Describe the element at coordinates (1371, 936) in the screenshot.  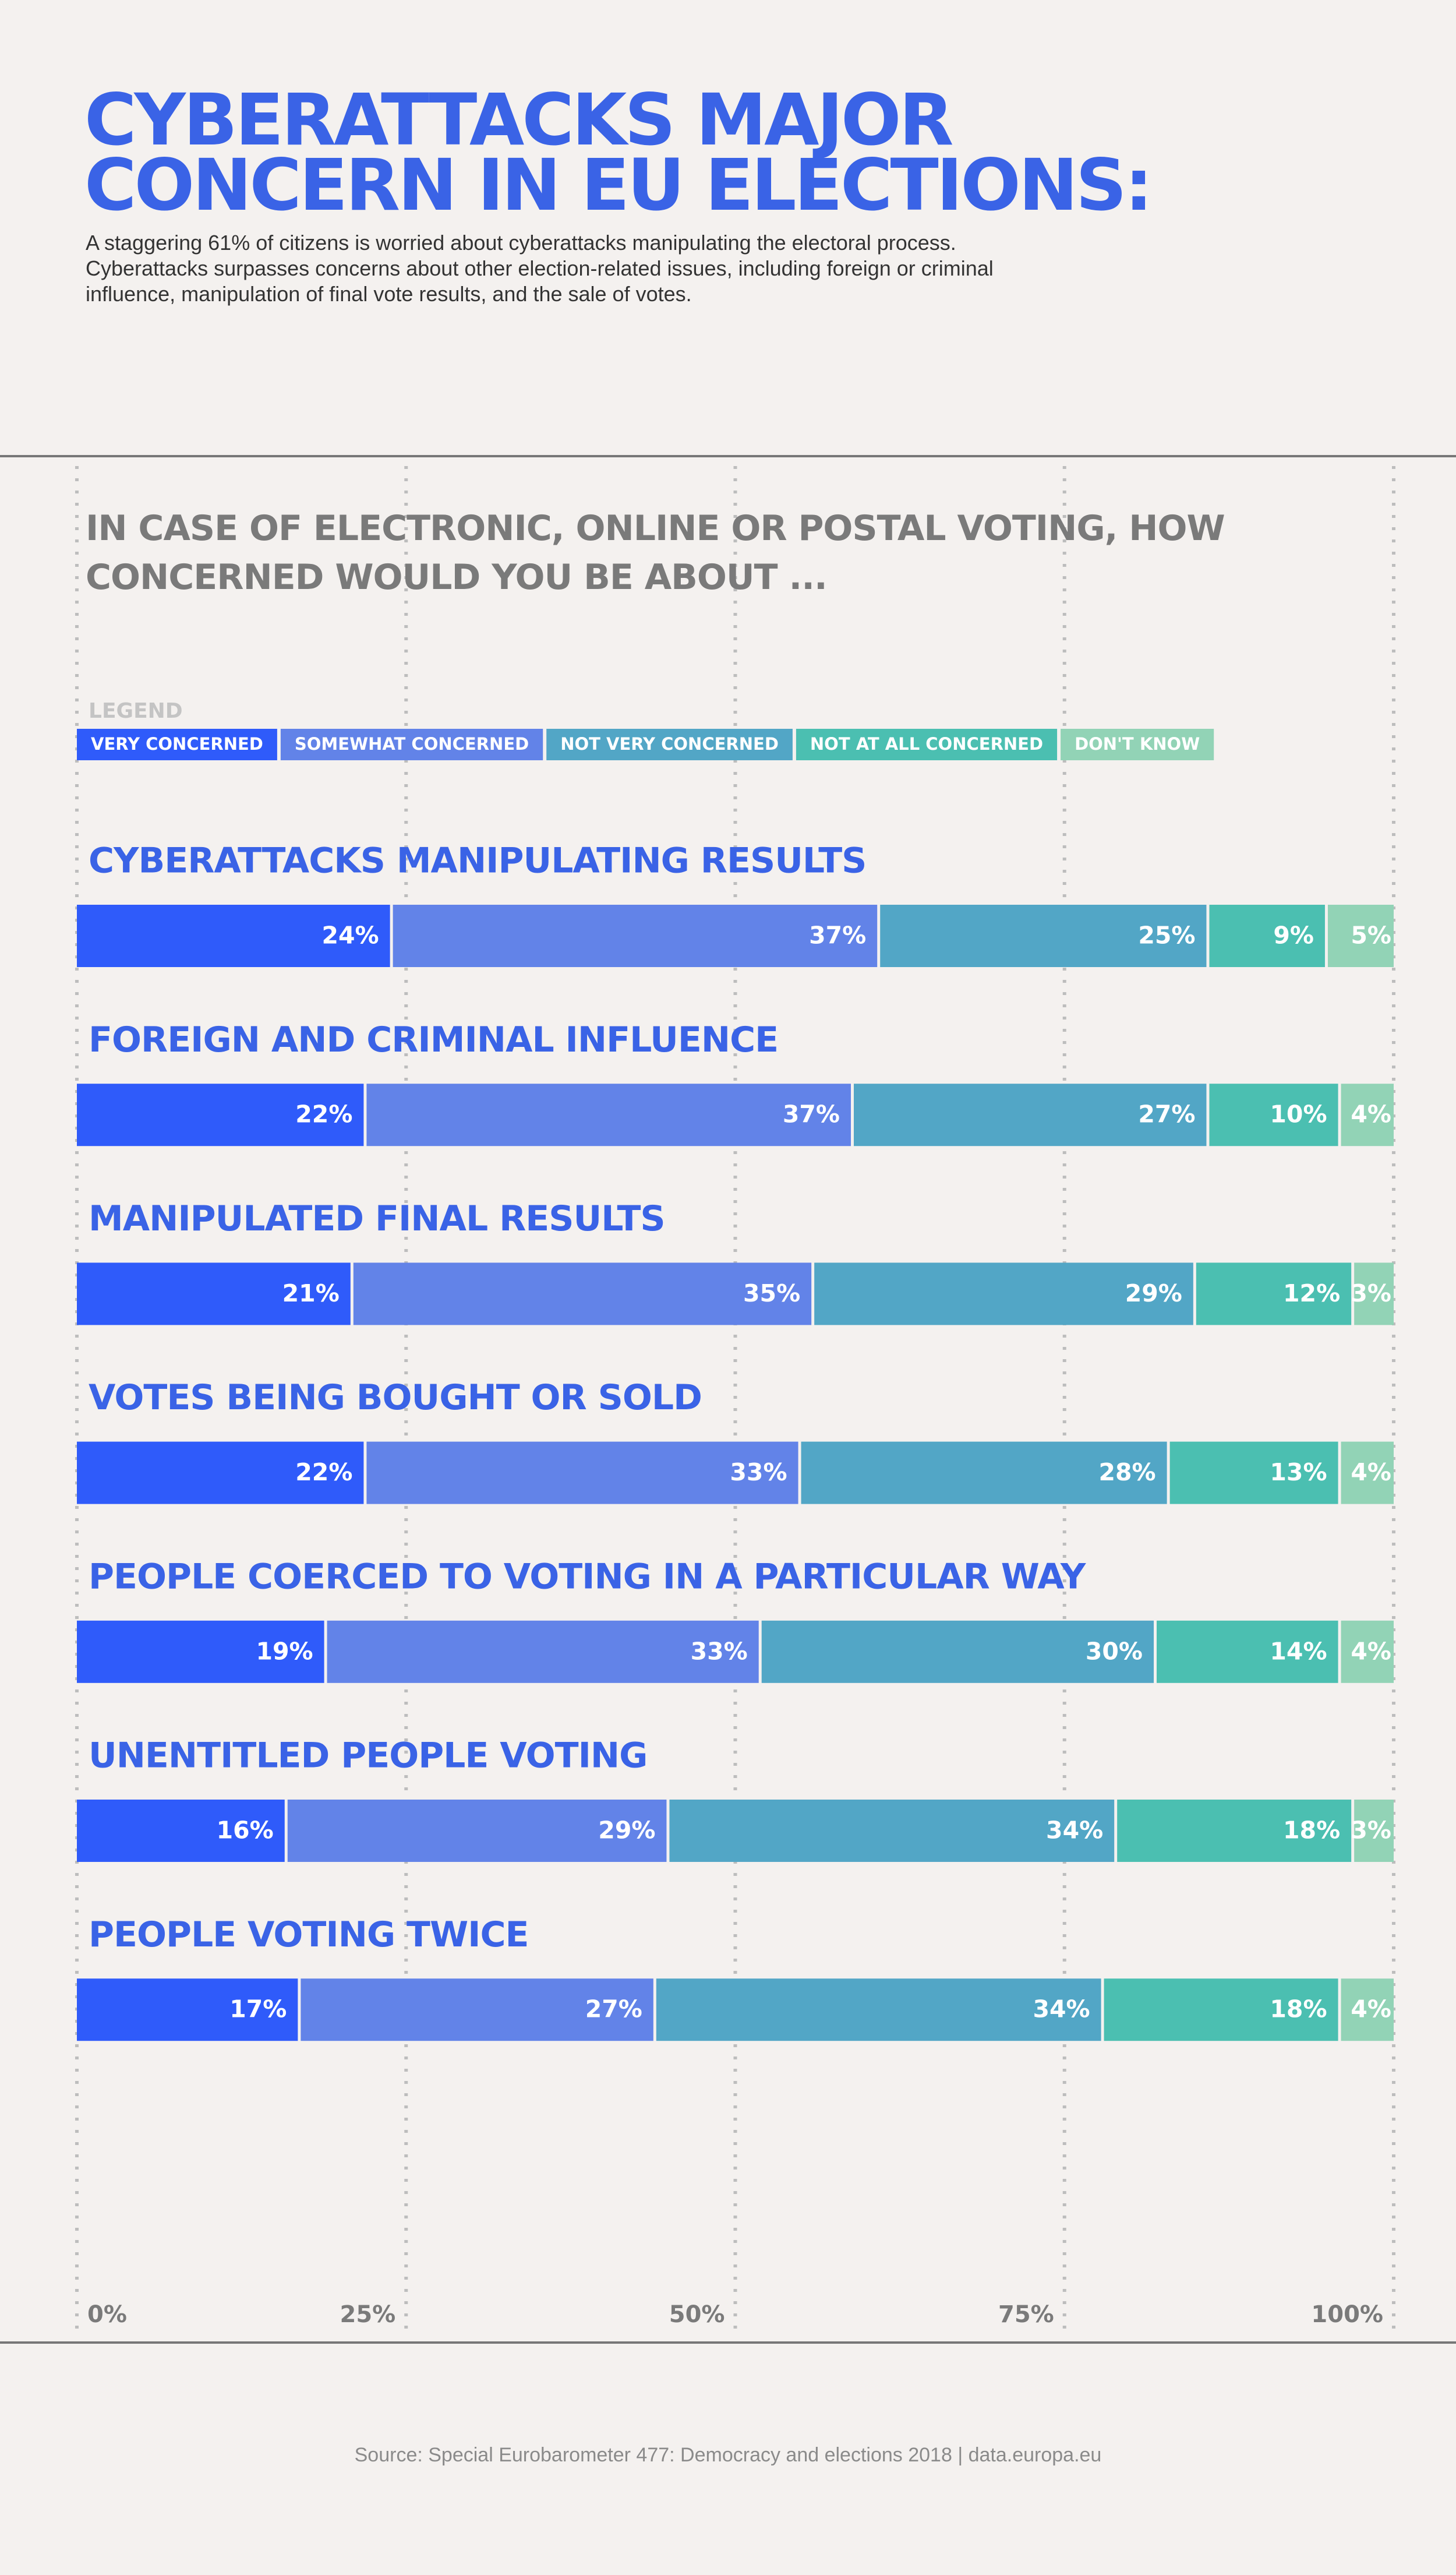
I see `value-label: 5%` at that location.